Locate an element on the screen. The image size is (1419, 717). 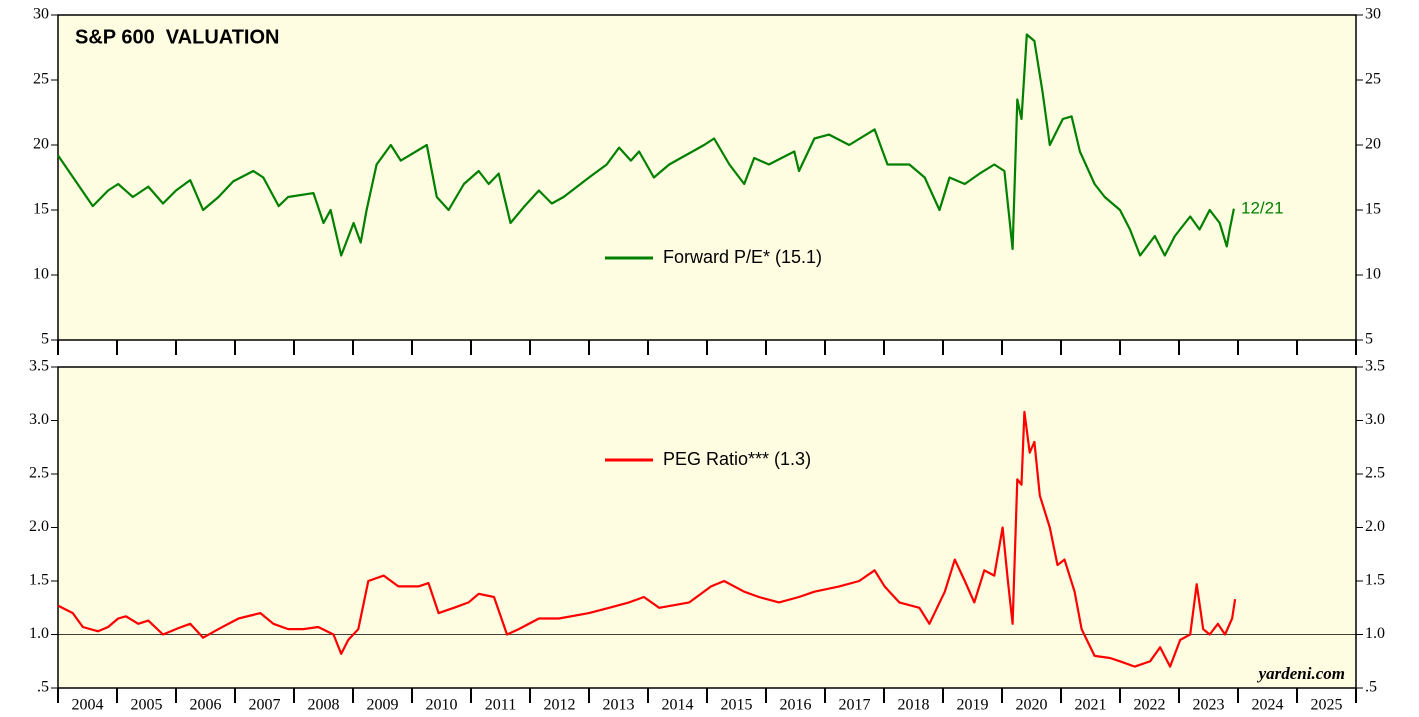
y-tick-label: 30 is located at coordinates (41, 14).